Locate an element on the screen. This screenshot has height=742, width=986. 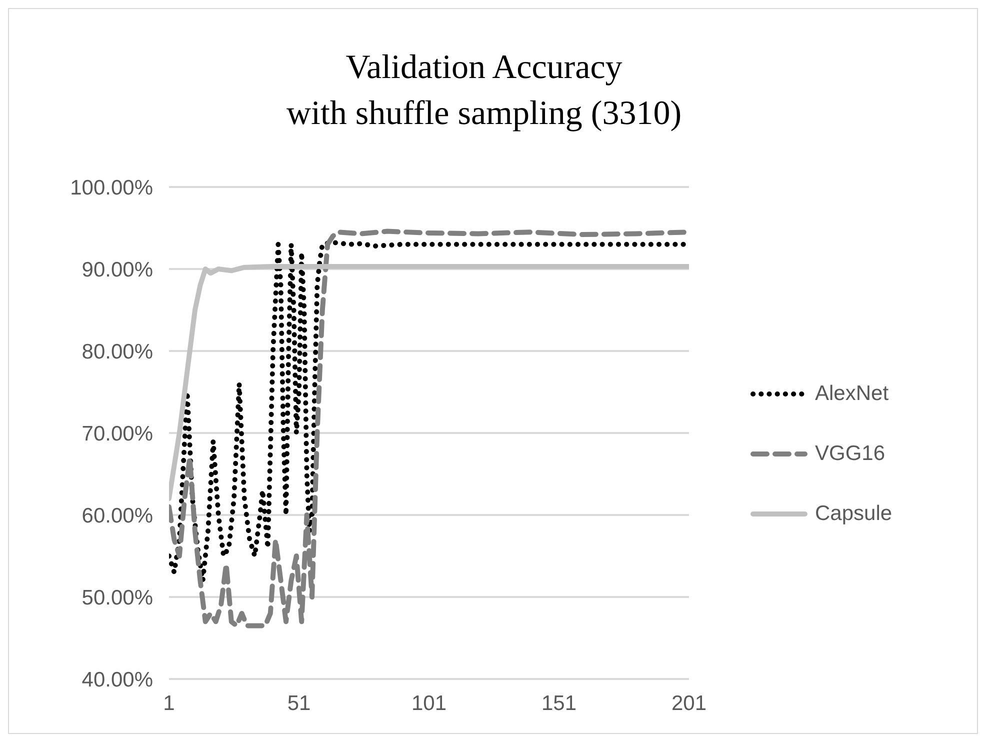
x-tick-label: 51 is located at coordinates (299, 703).